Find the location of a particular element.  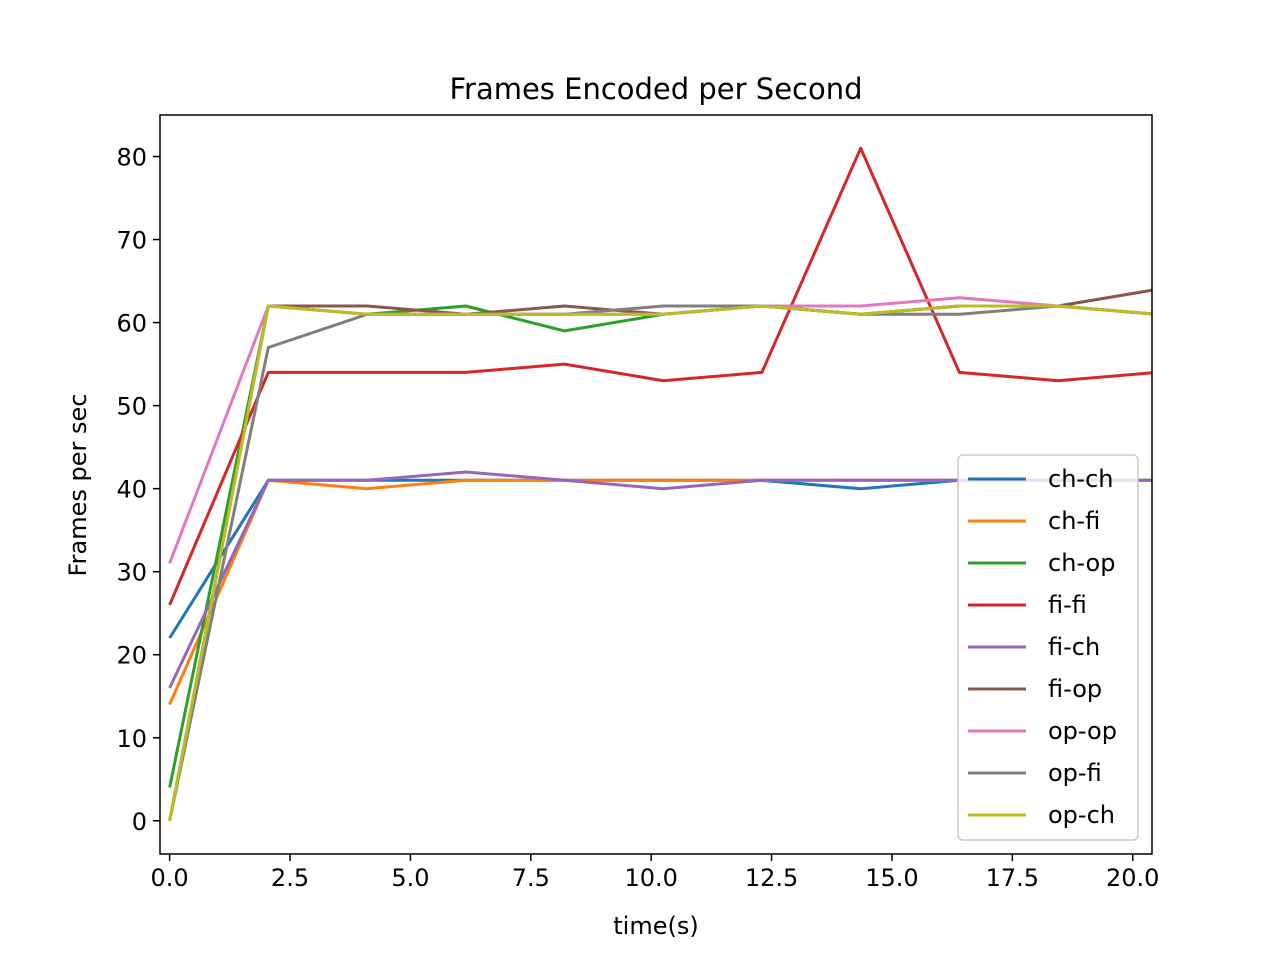

legend-label: op-ch is located at coordinates (1081, 815).